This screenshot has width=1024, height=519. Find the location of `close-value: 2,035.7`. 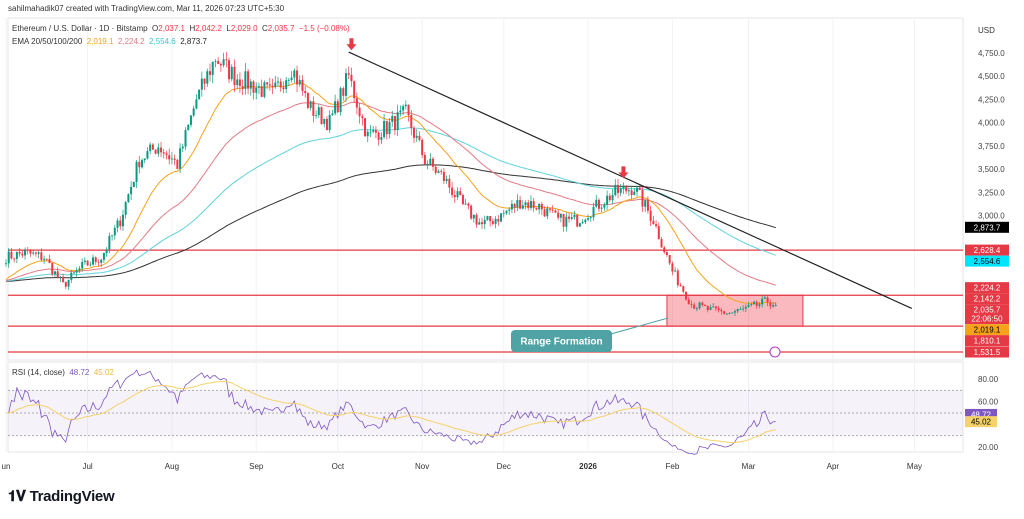

close-value: 2,035.7 is located at coordinates (281, 28).